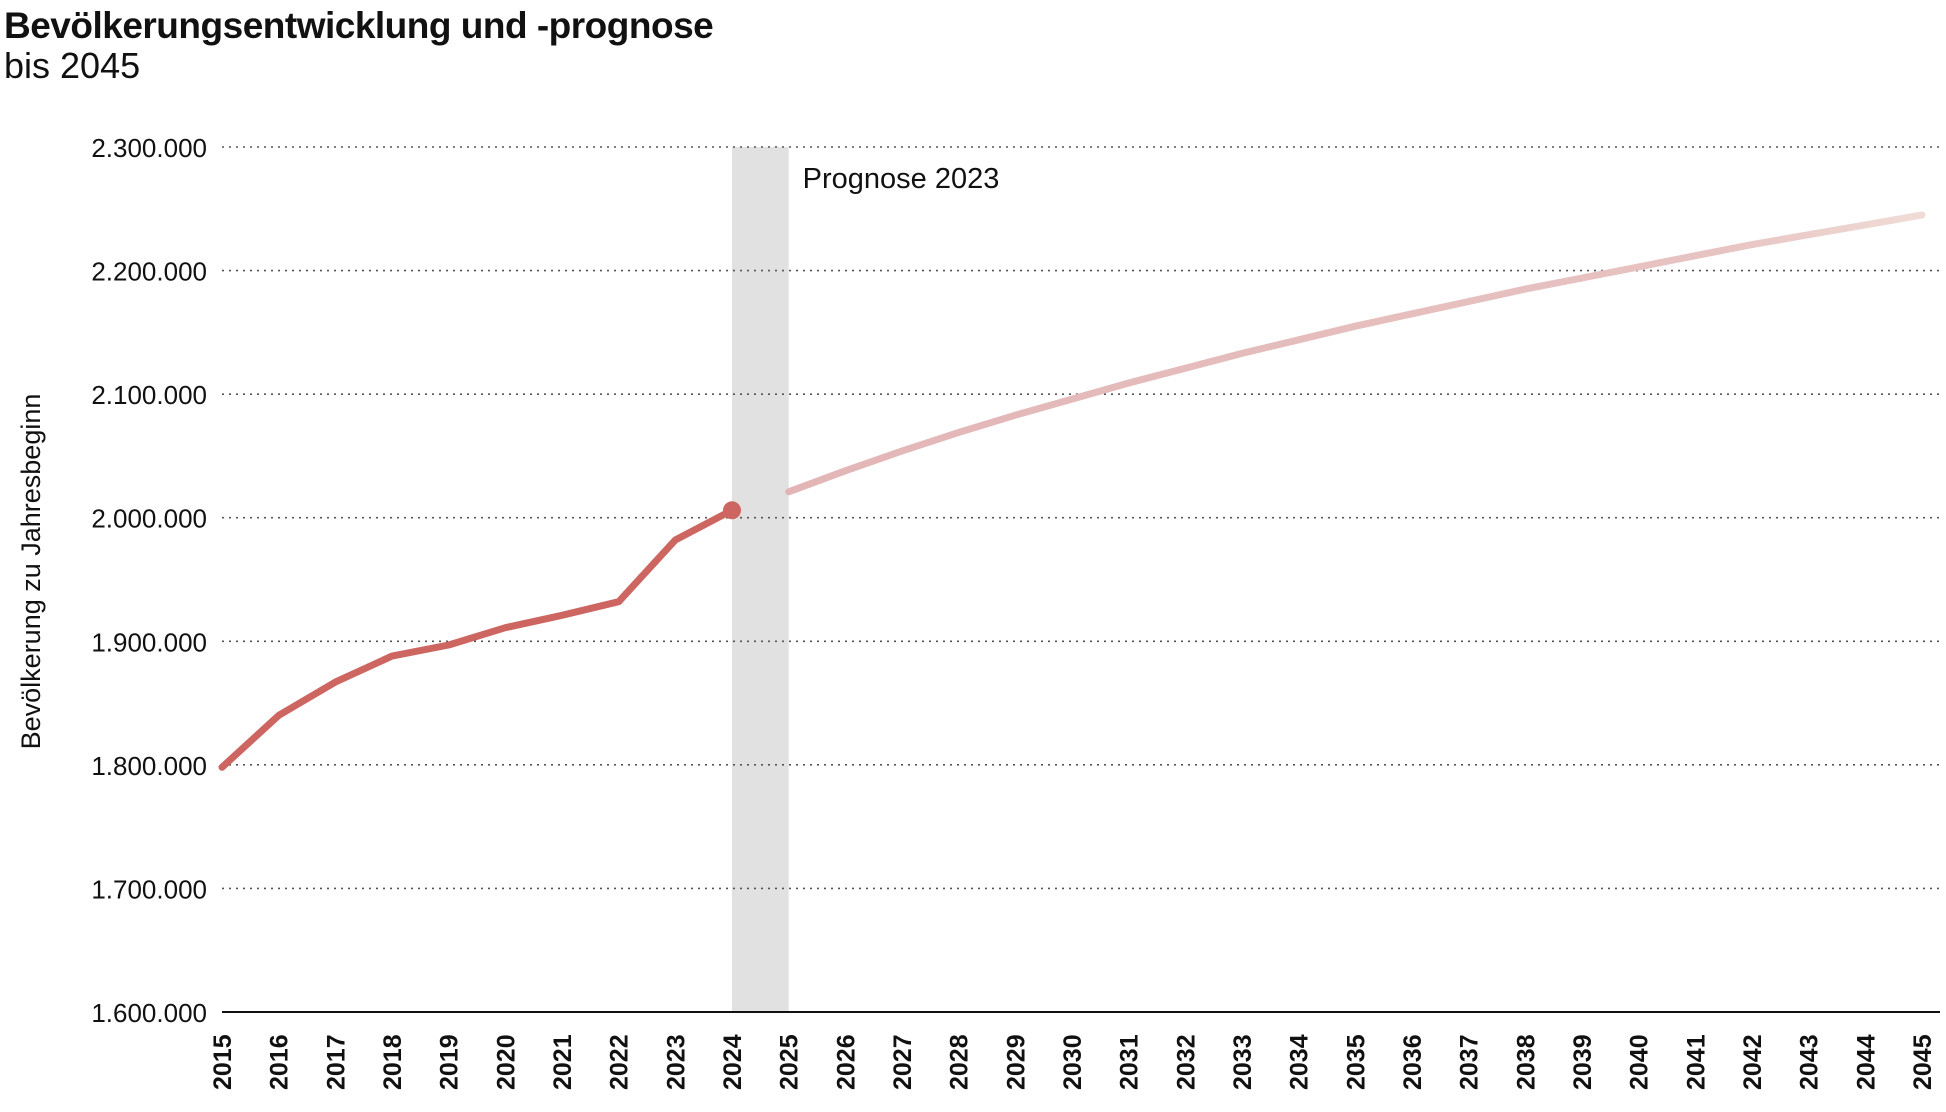 Image resolution: width=1946 pixels, height=1112 pixels. I want to click on y-tick-label: 1.900.000, so click(149, 642).